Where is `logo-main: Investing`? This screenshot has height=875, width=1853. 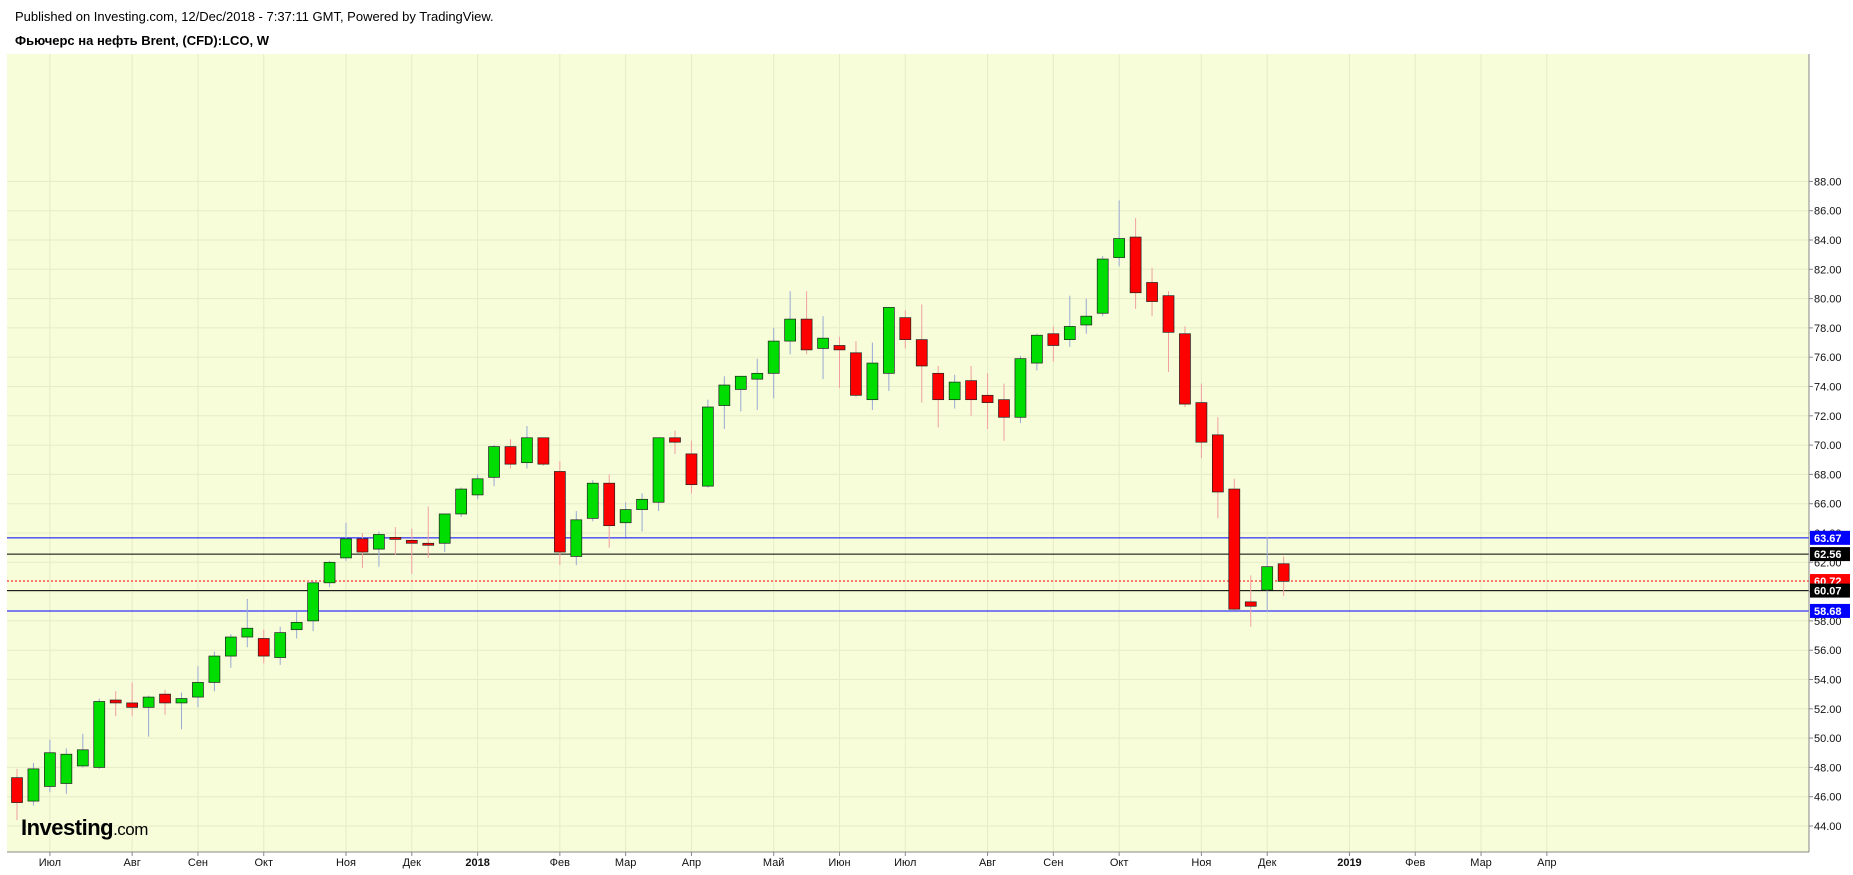 logo-main: Investing is located at coordinates (67, 827).